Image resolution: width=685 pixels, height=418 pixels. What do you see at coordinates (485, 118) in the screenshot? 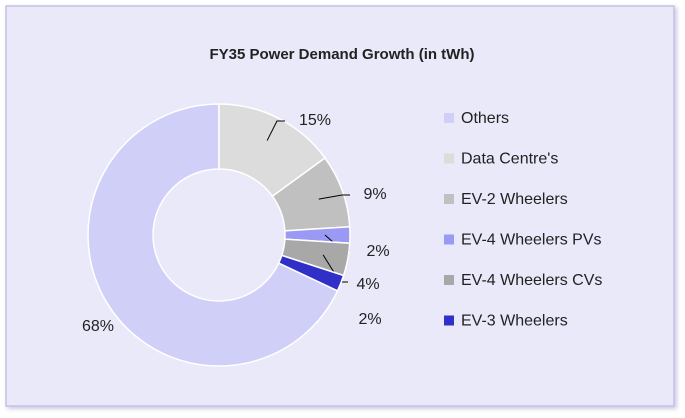
I see `legend-label: Others` at bounding box center [485, 118].